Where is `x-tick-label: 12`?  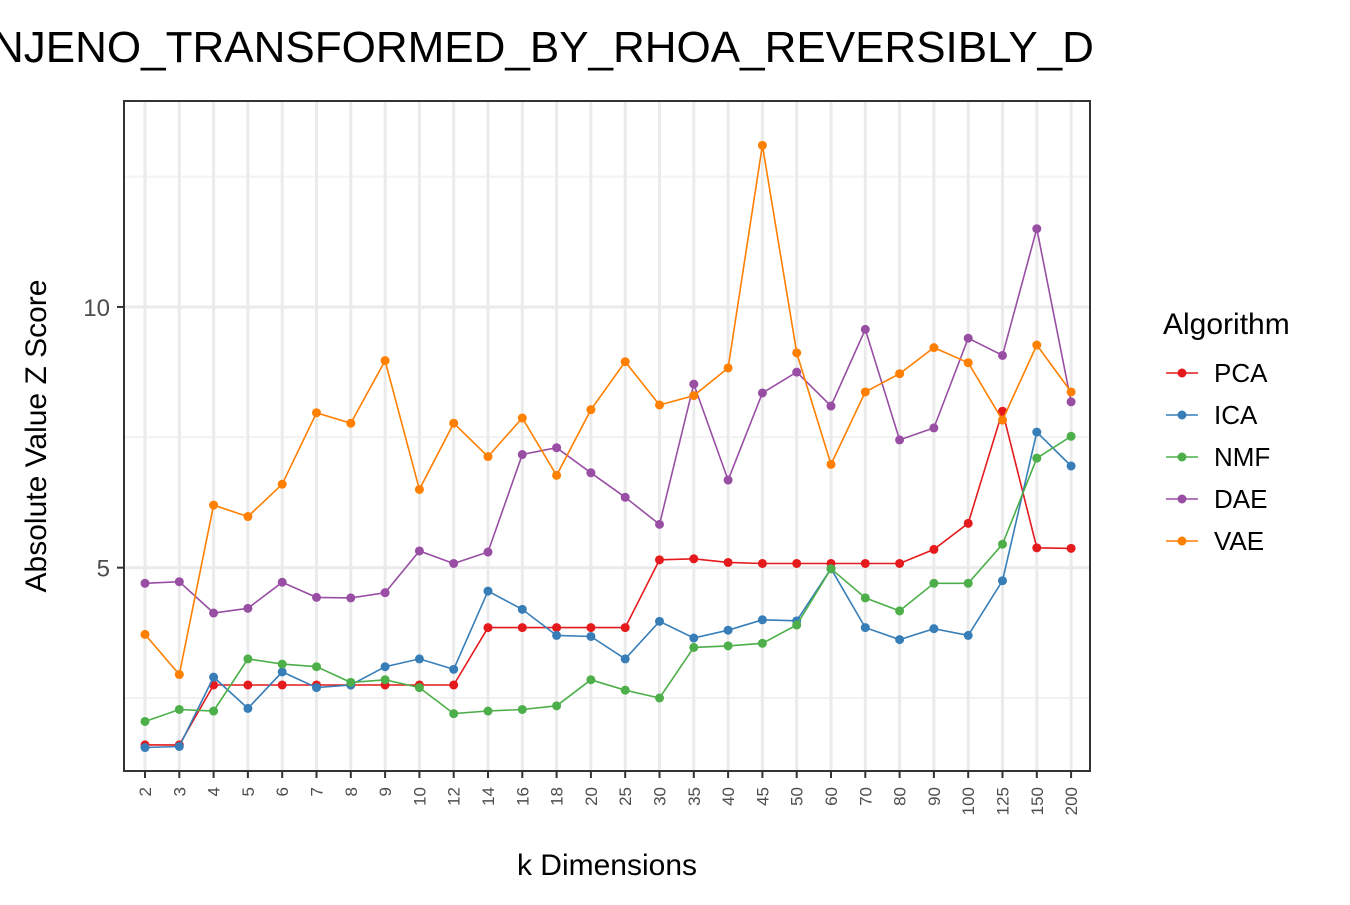 x-tick-label: 12 is located at coordinates (454, 796).